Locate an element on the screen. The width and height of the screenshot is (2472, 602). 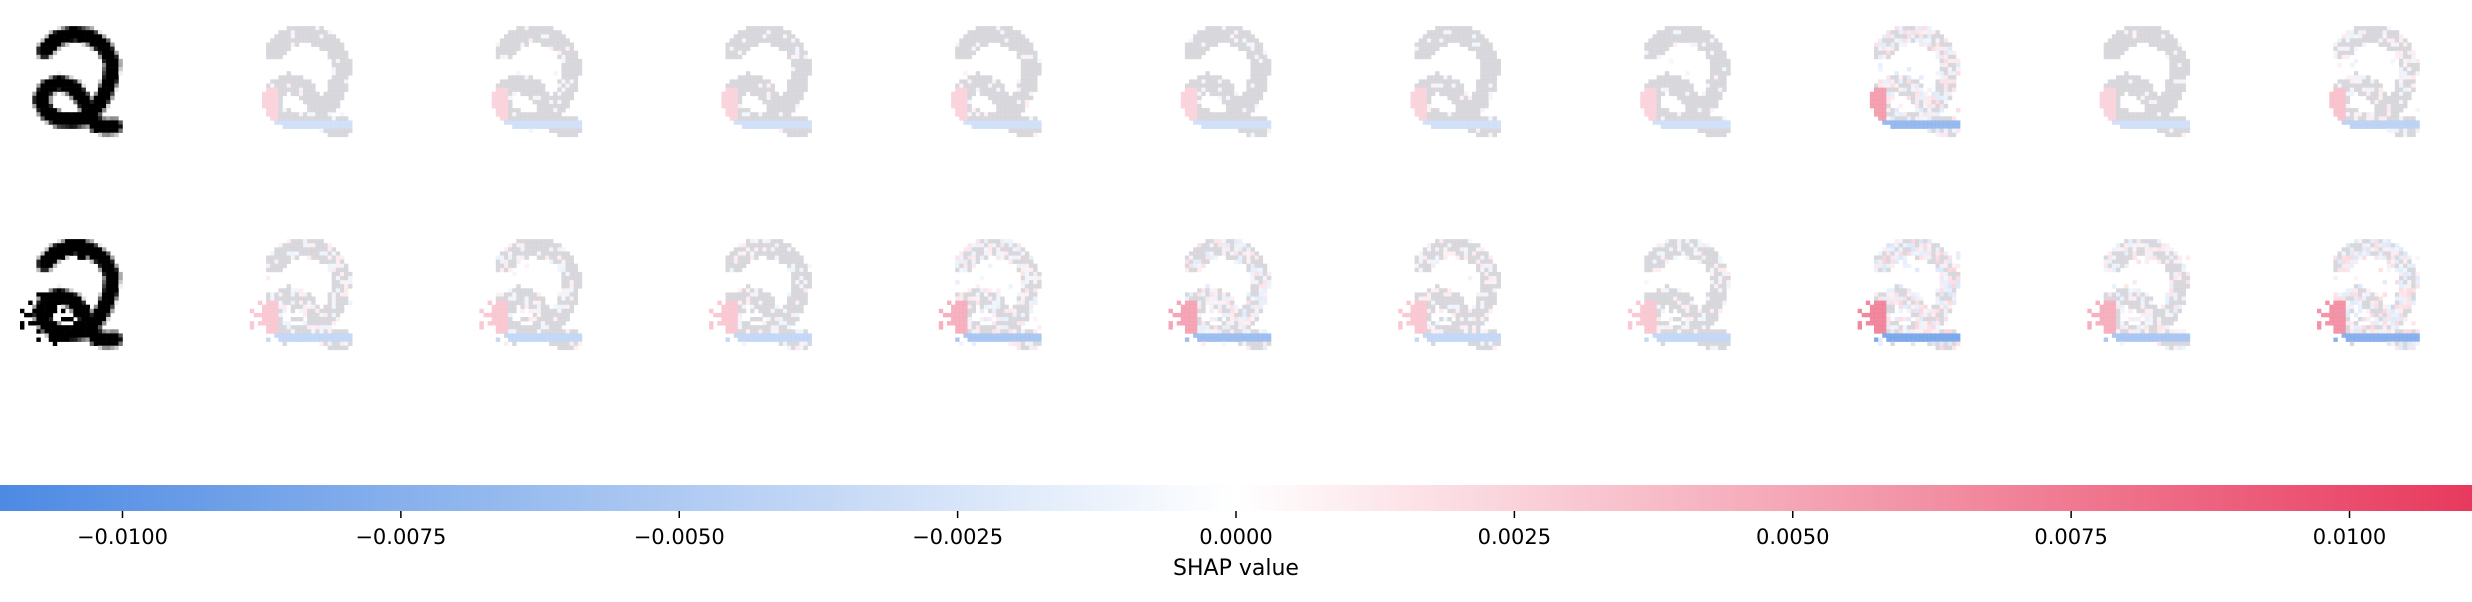
colorbar-tick-label: −0.0100 is located at coordinates (122, 537).